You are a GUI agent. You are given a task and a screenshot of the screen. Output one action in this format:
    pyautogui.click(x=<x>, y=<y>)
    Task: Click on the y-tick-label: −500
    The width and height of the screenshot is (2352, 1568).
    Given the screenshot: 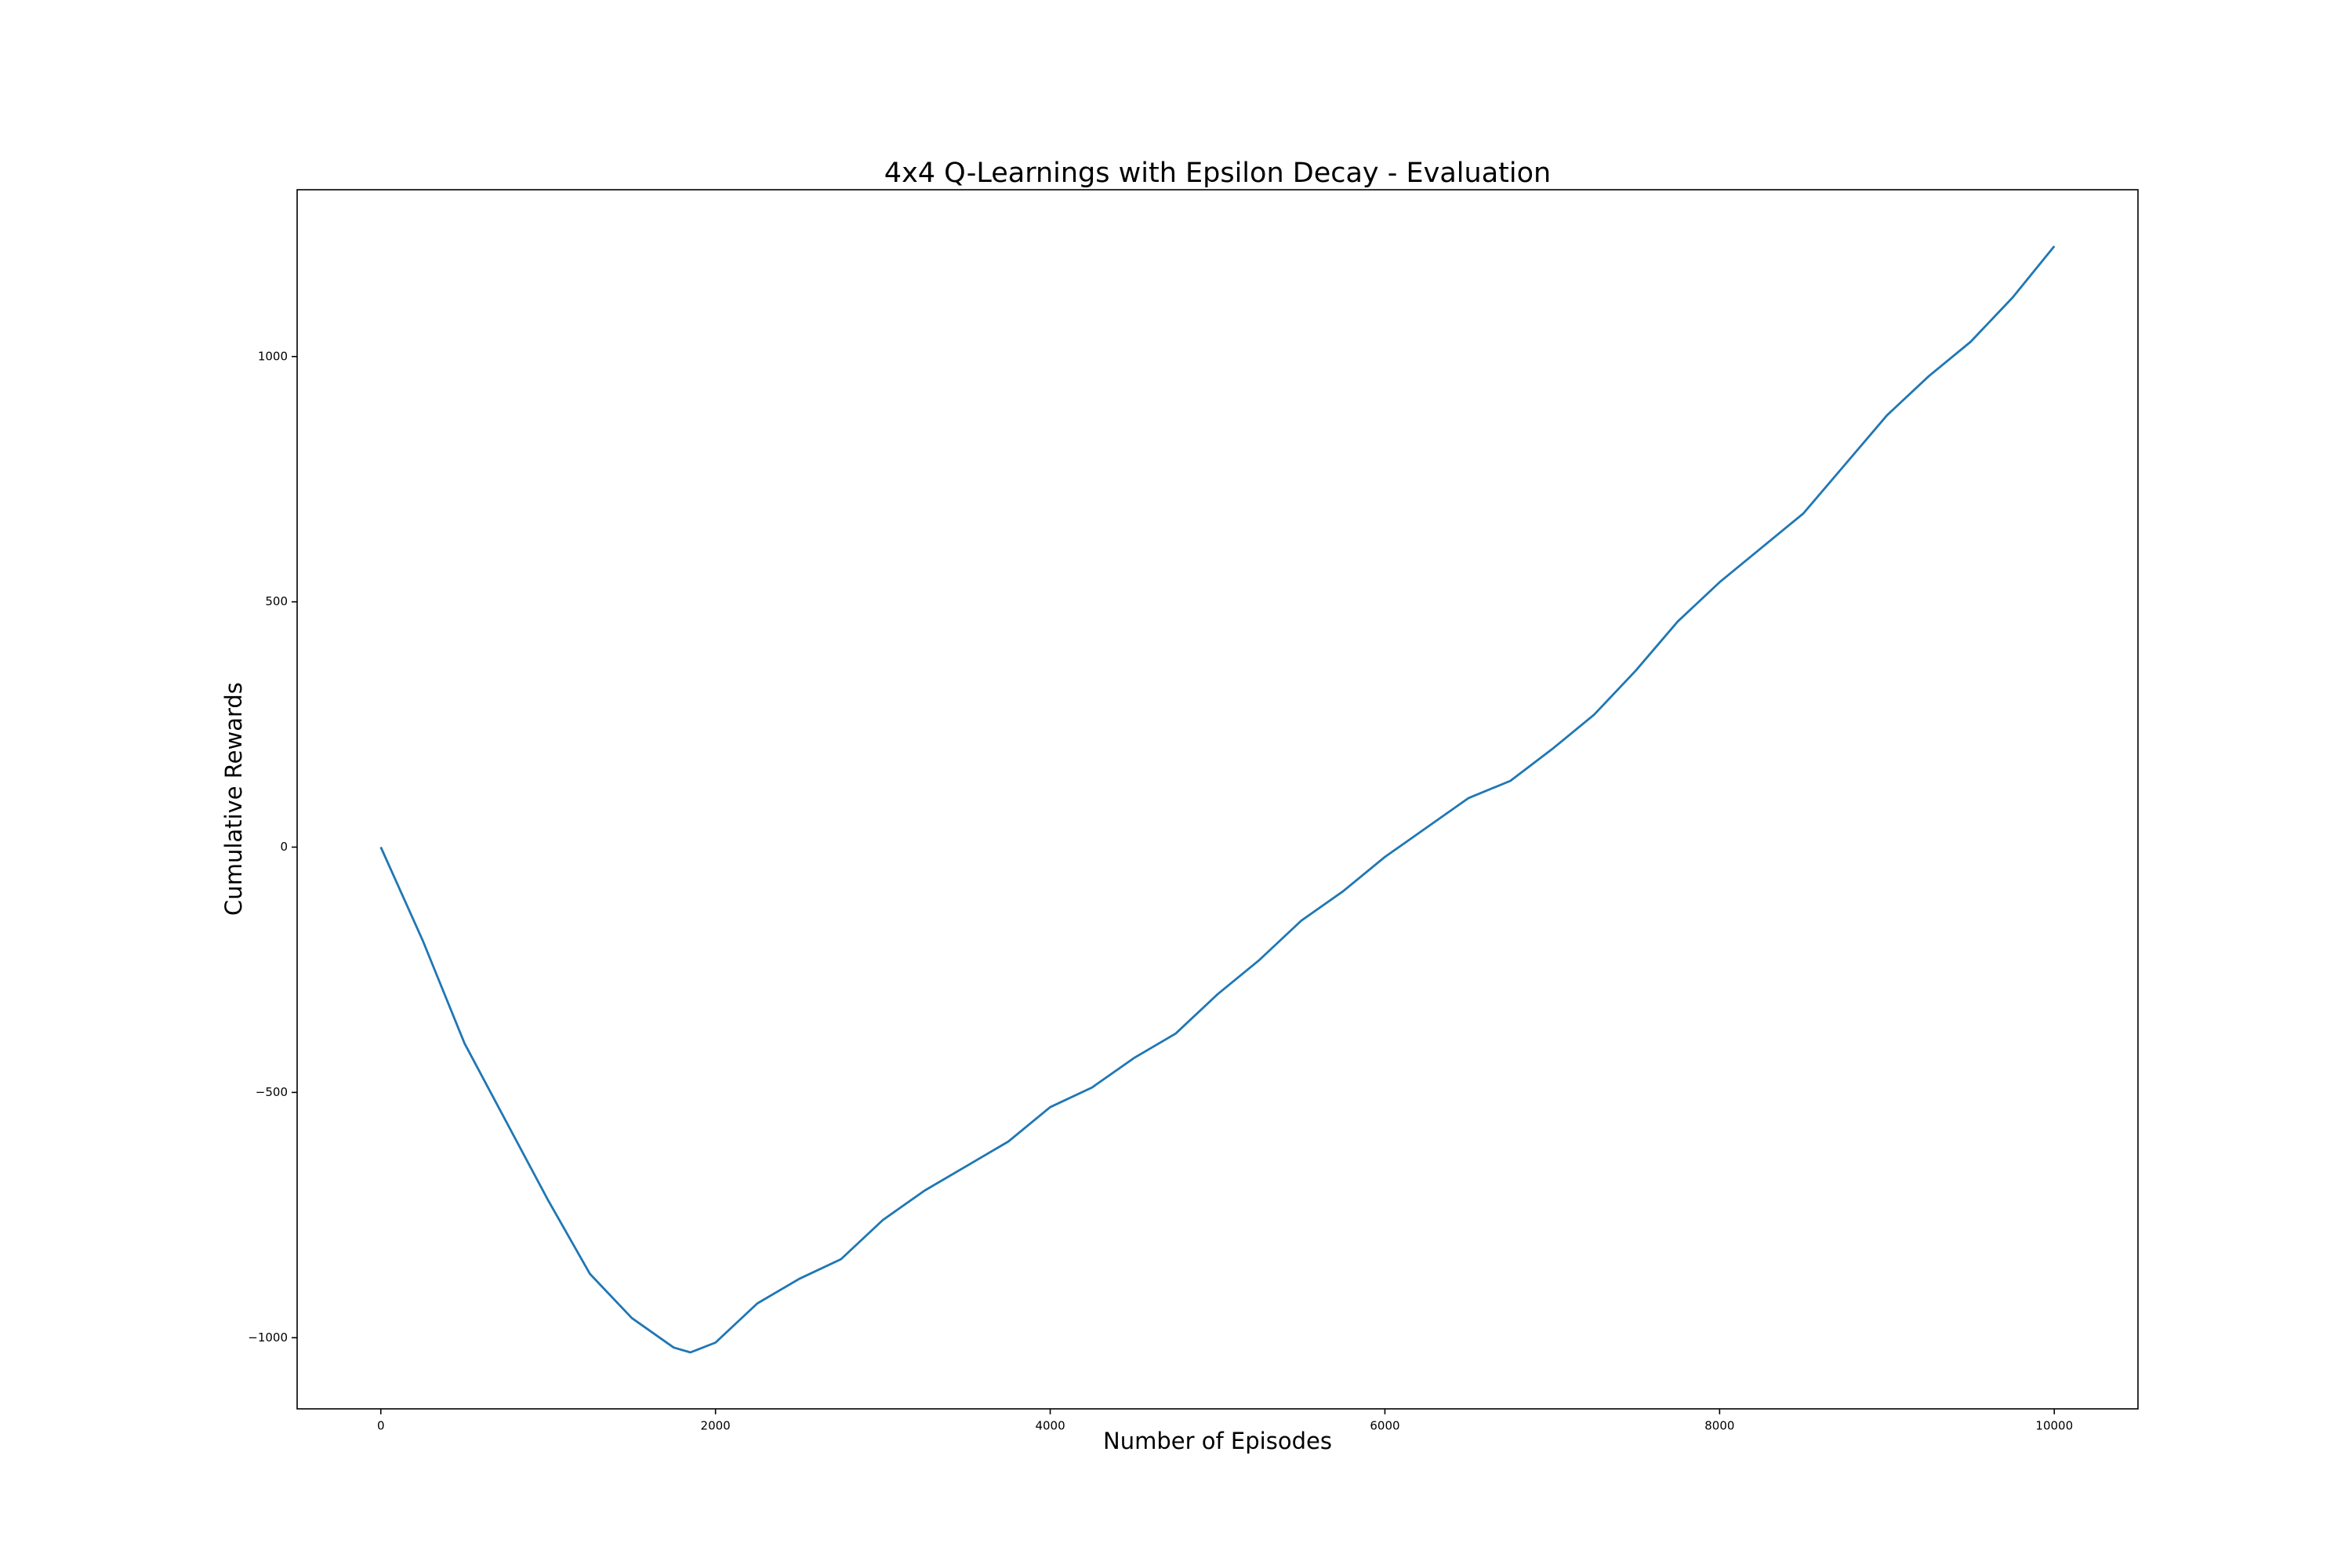 What is the action you would take?
    pyautogui.click(x=272, y=1092)
    